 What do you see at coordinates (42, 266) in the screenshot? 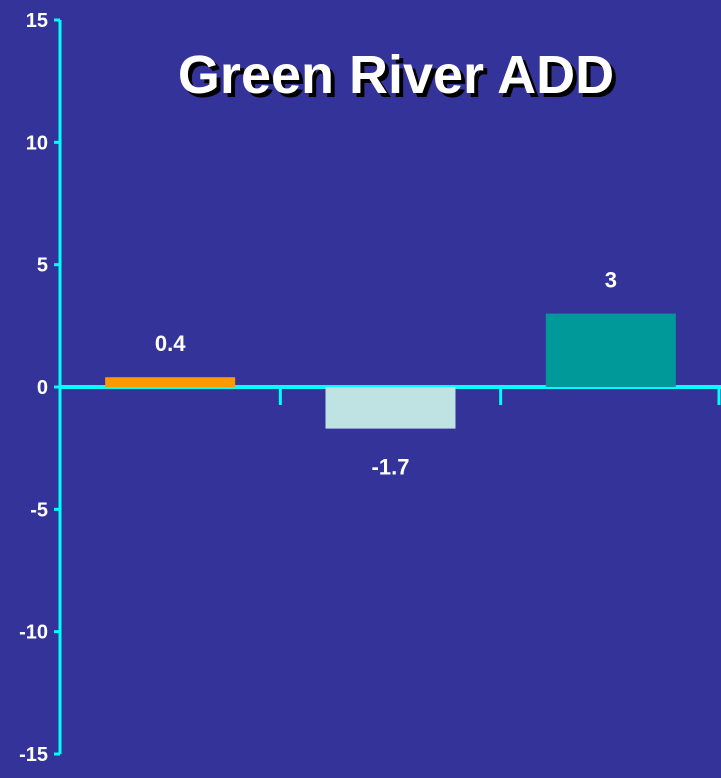
I see `y-tick-label: 5` at bounding box center [42, 266].